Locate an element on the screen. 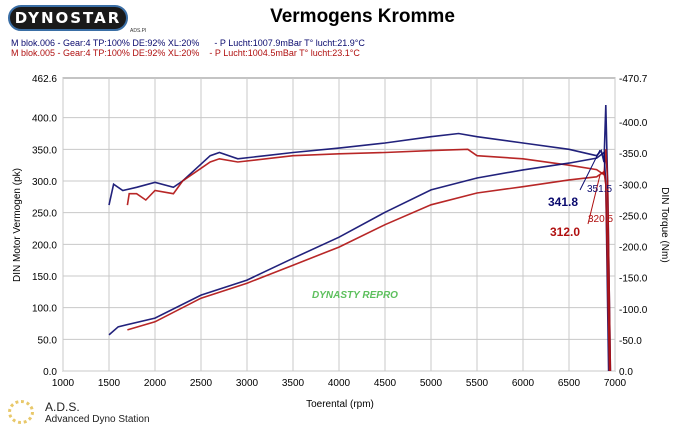 This screenshot has width=685, height=428. watermark-text: DYNASTY REPRO is located at coordinates (355, 295).